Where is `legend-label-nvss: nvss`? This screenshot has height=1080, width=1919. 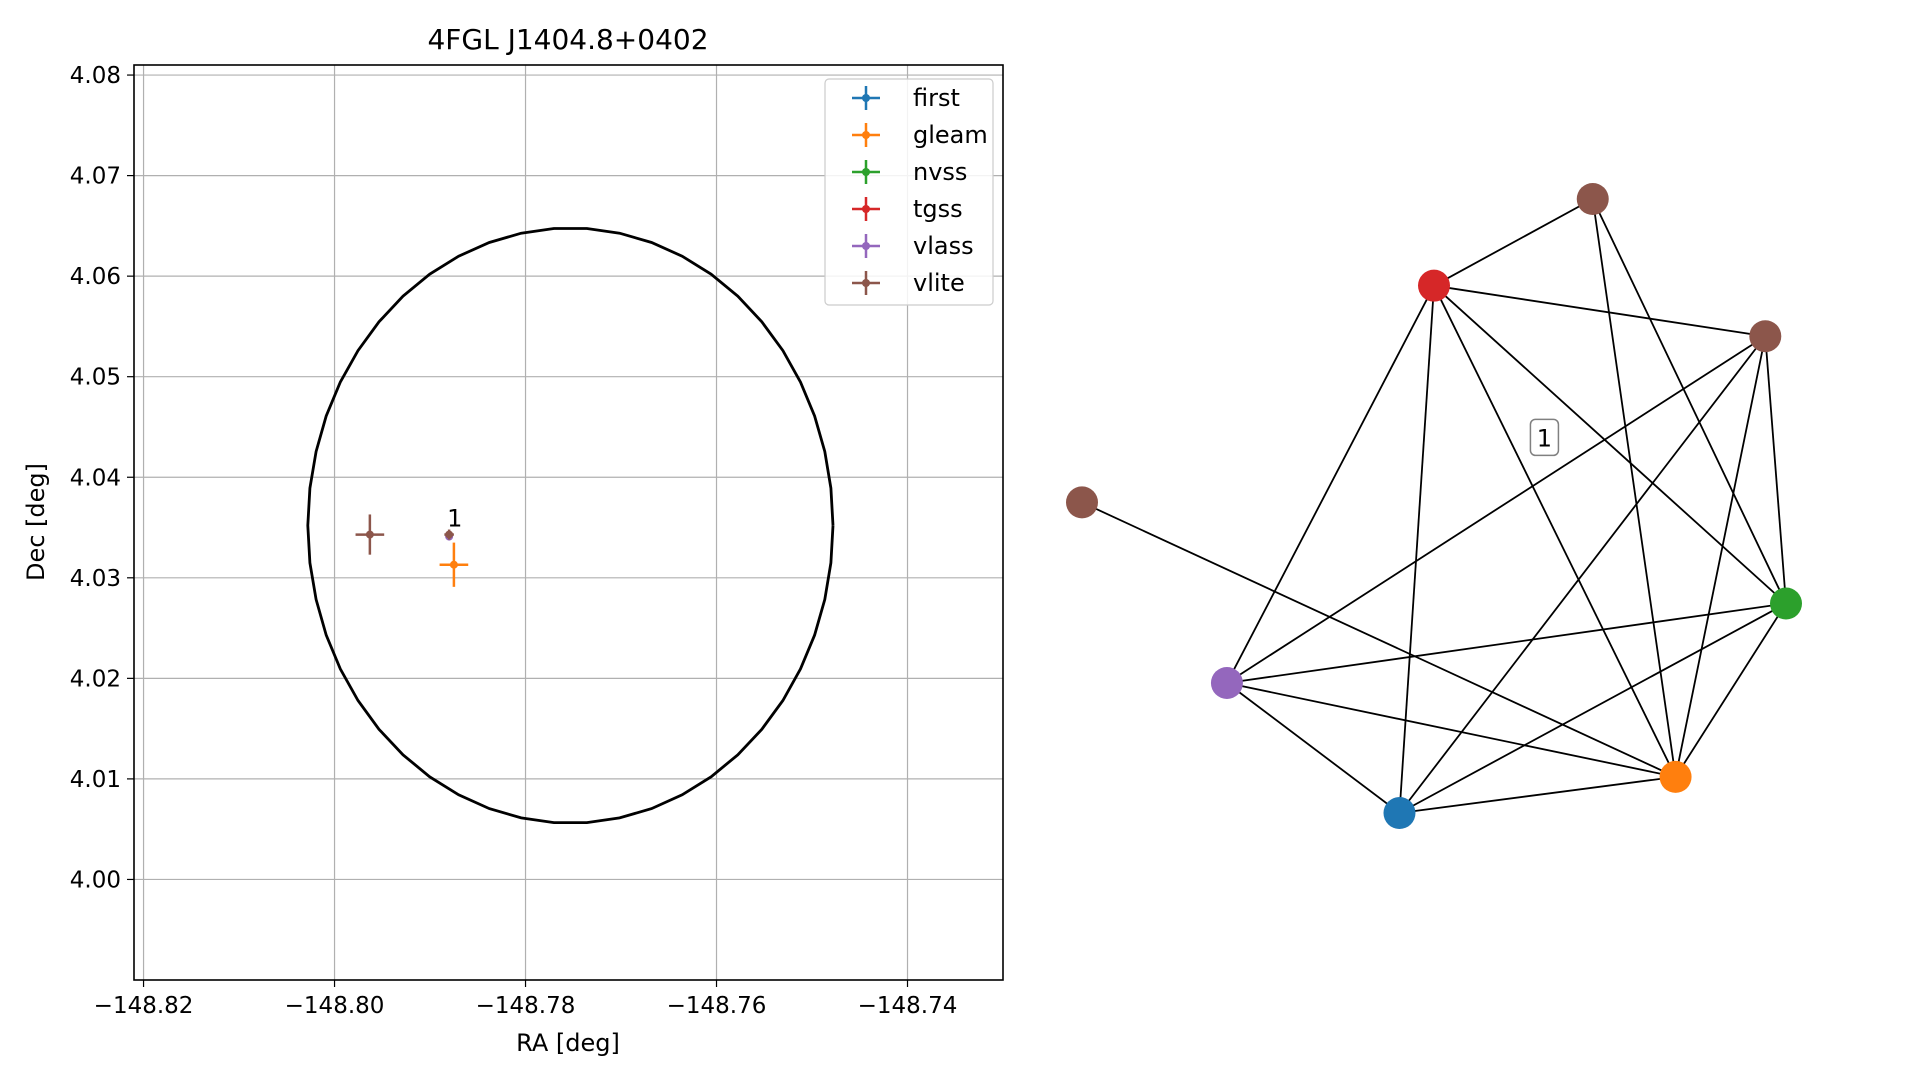
legend-label-nvss: nvss is located at coordinates (940, 172).